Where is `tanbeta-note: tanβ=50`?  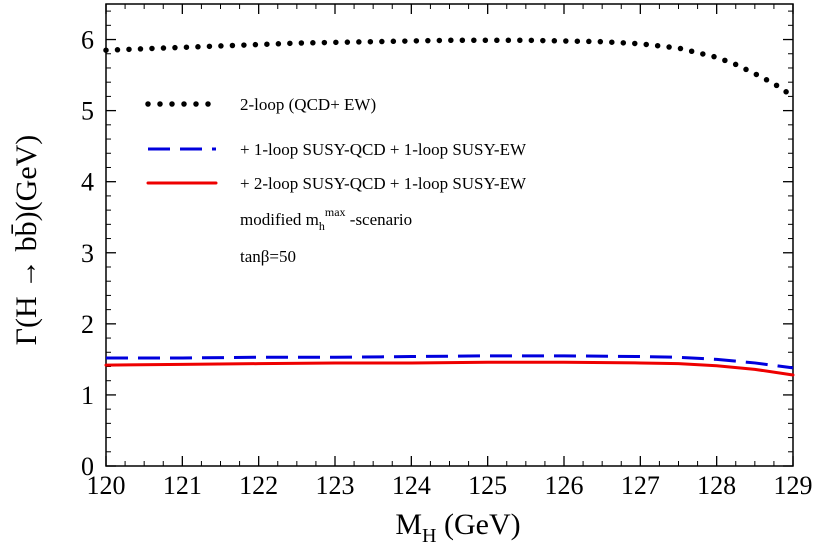
tanbeta-note: tanβ=50 is located at coordinates (268, 256).